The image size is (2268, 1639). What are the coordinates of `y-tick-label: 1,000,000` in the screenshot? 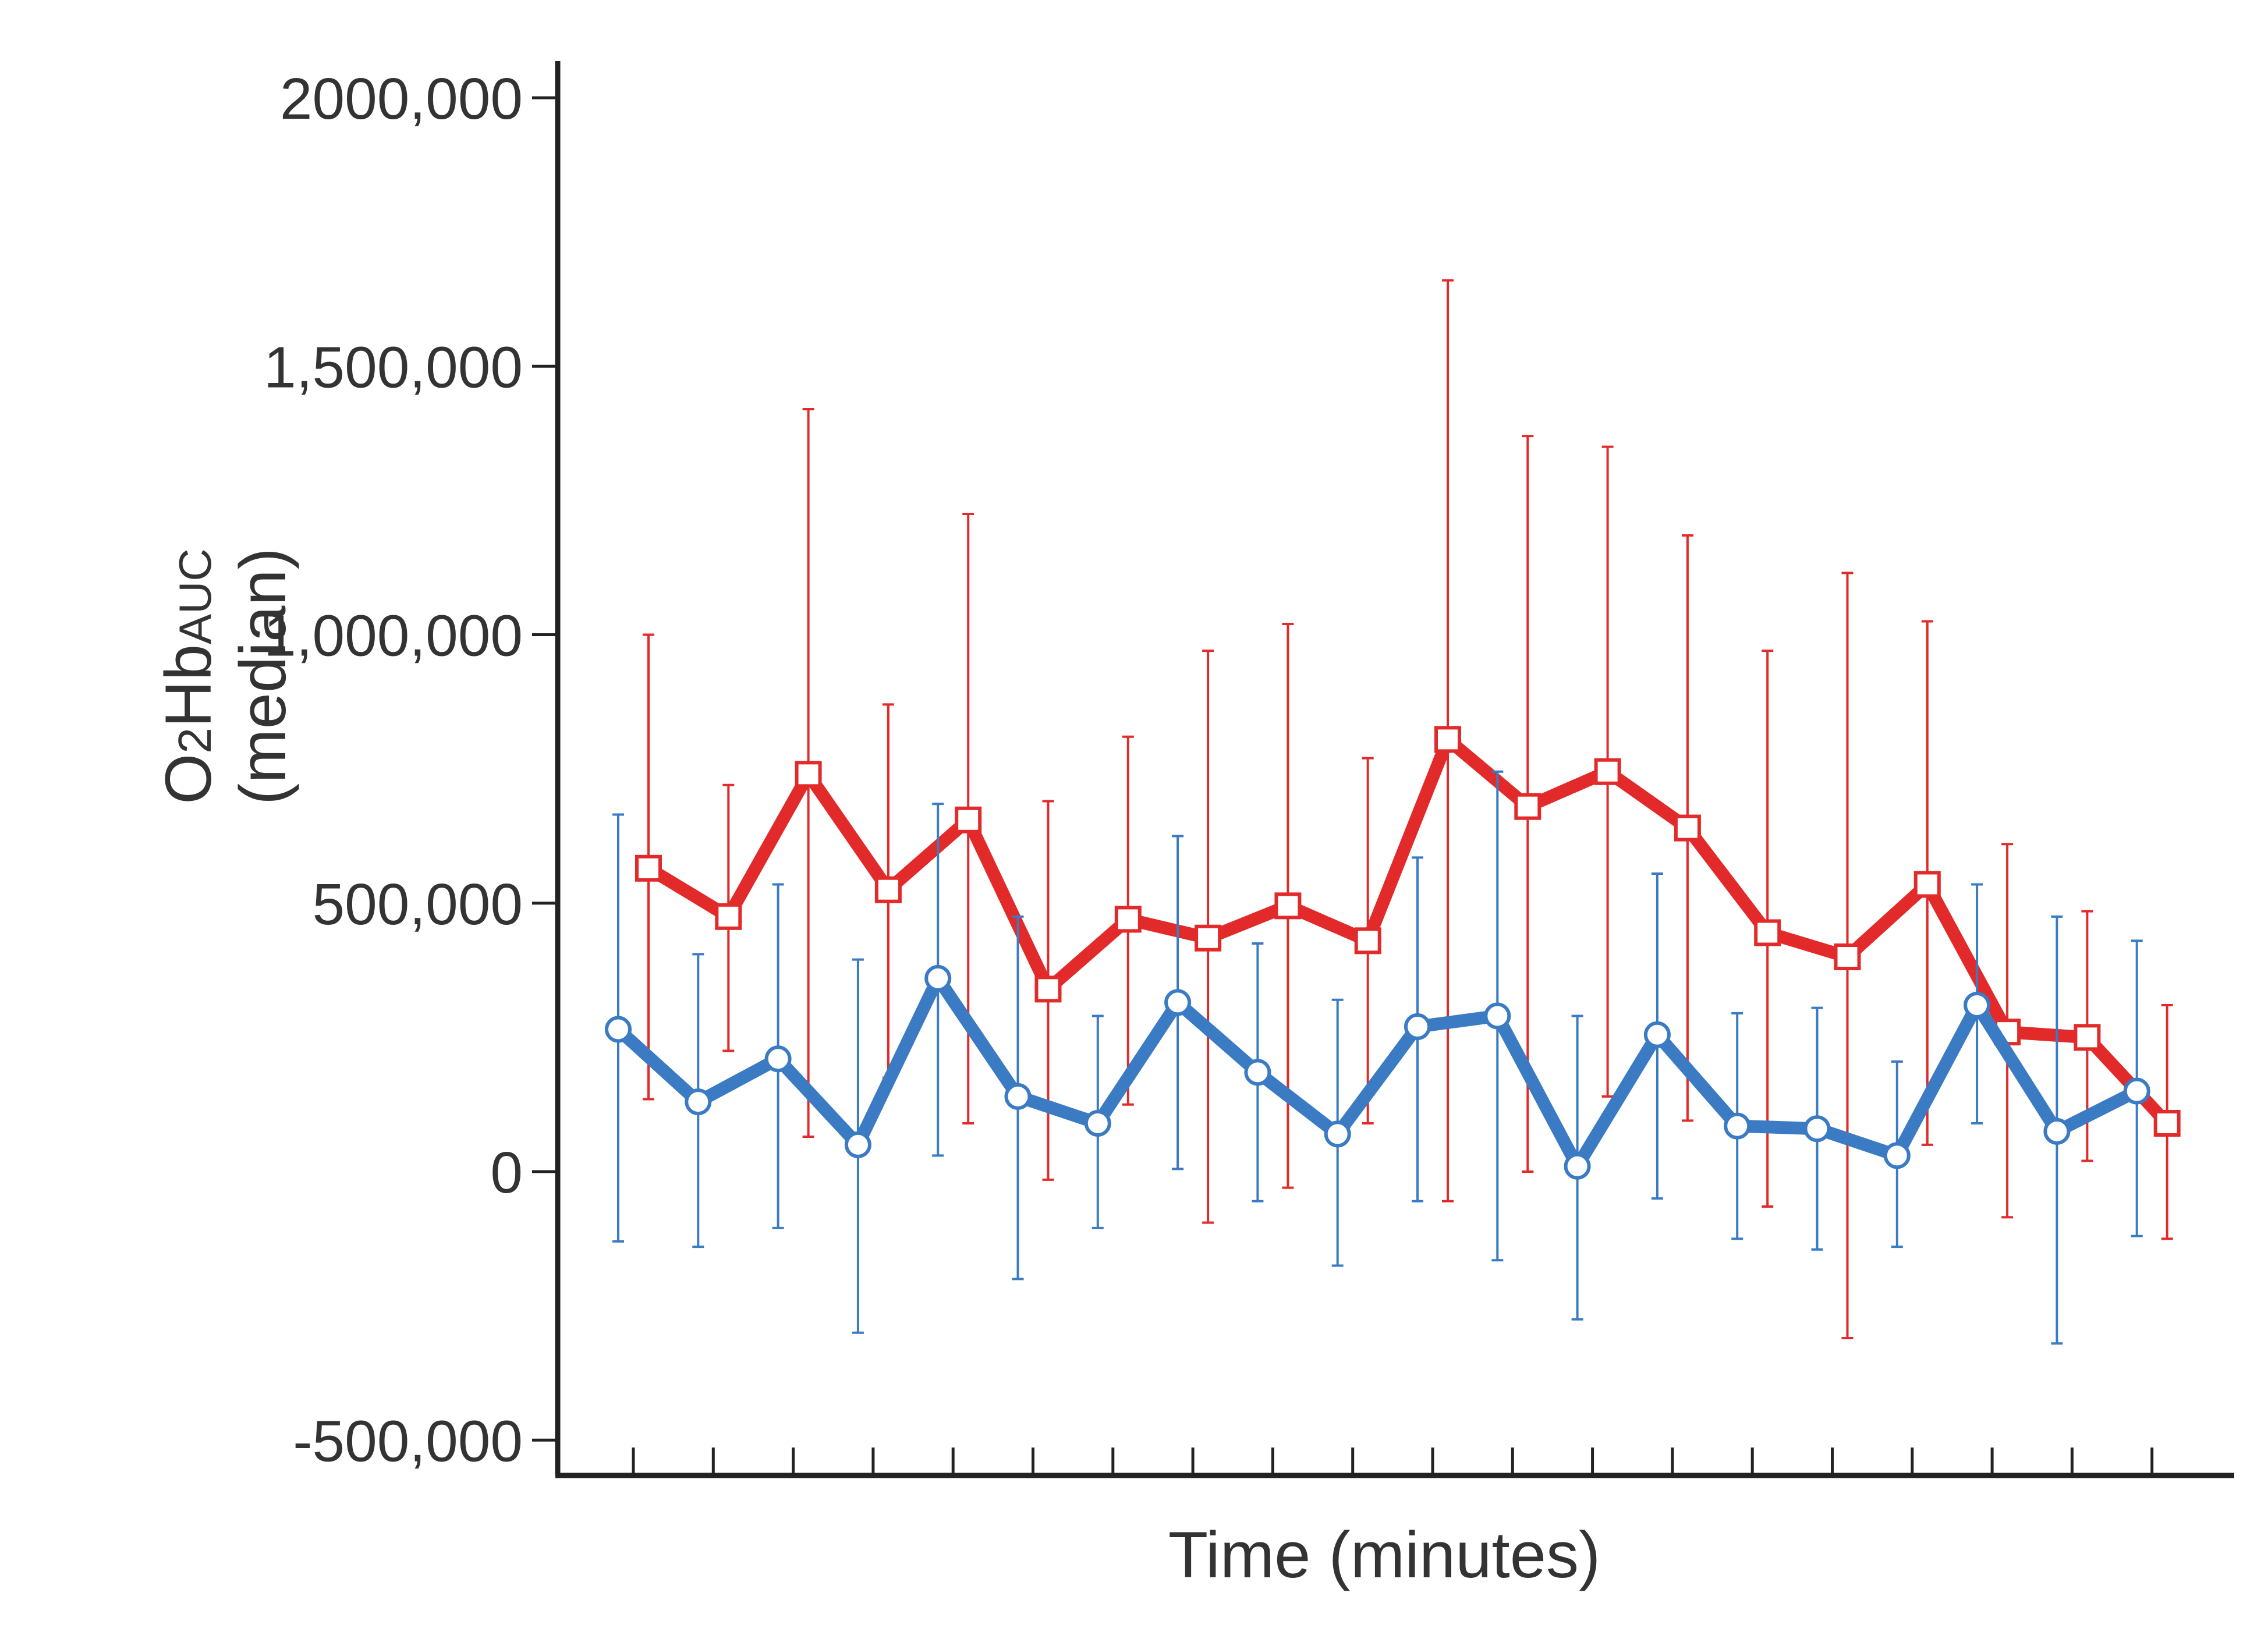 It's located at (393, 636).